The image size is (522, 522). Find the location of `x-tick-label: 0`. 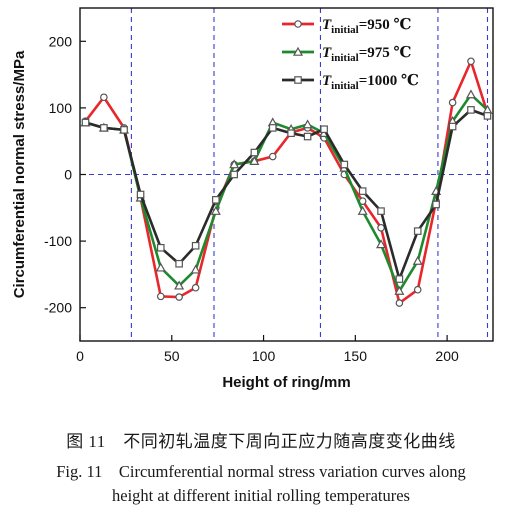

x-tick-label: 0 is located at coordinates (80, 356).